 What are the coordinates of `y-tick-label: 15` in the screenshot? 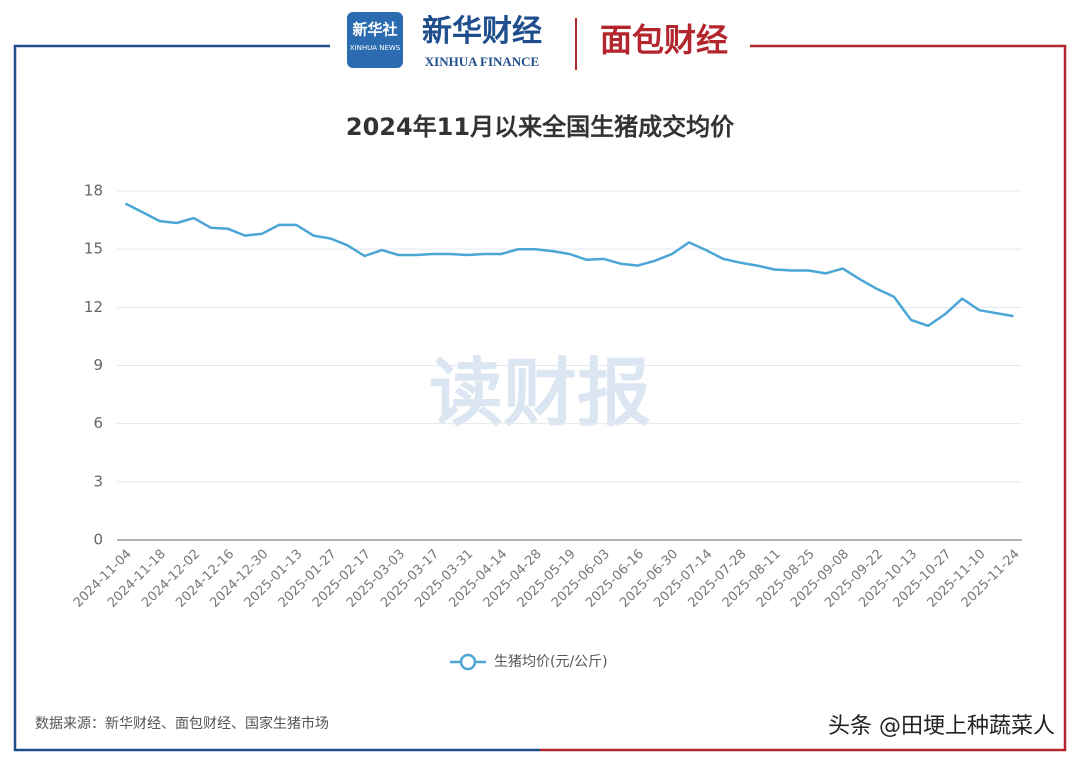 It's located at (93, 249).